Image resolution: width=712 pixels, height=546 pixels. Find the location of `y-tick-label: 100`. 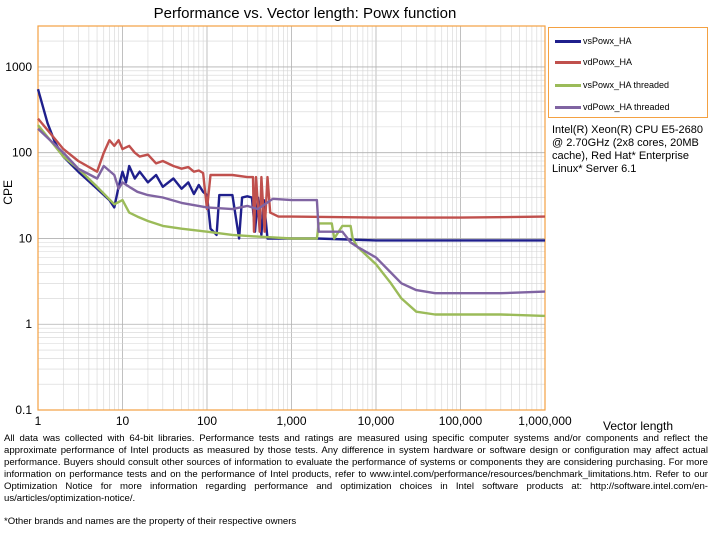

y-tick-label: 100 is located at coordinates (22, 153).